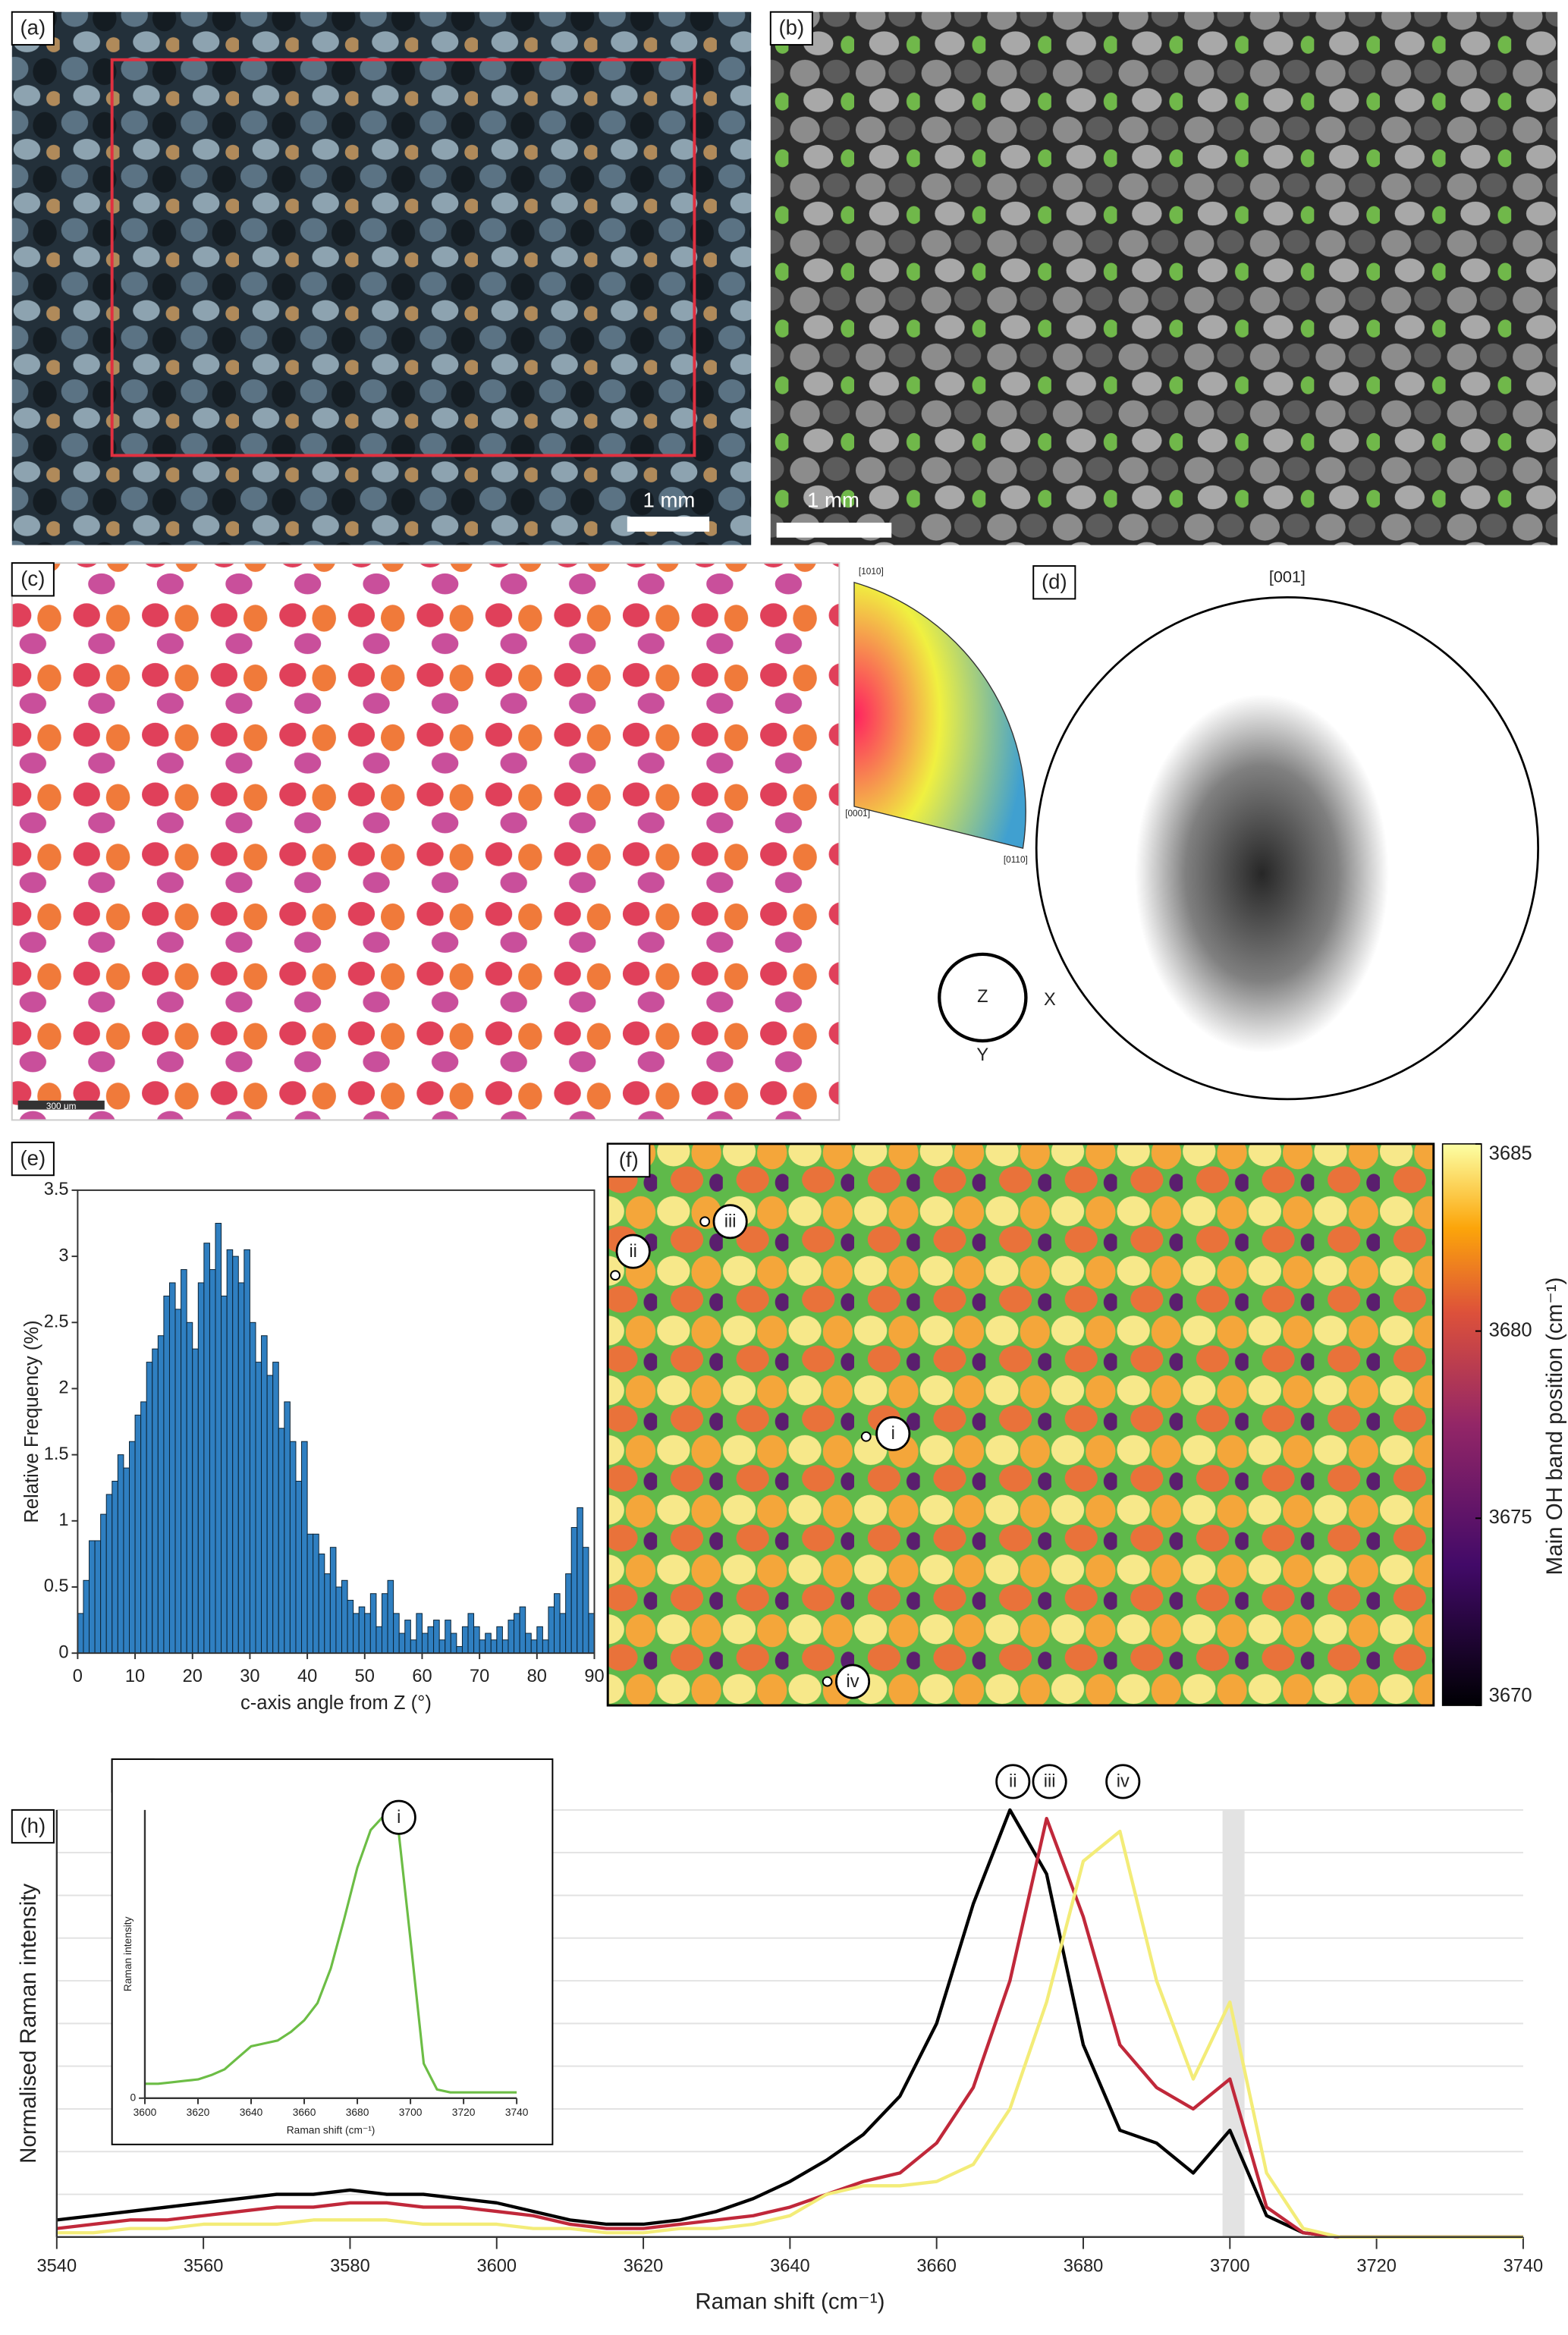  I want to click on x-tick-label: 30, so click(249, 1676).